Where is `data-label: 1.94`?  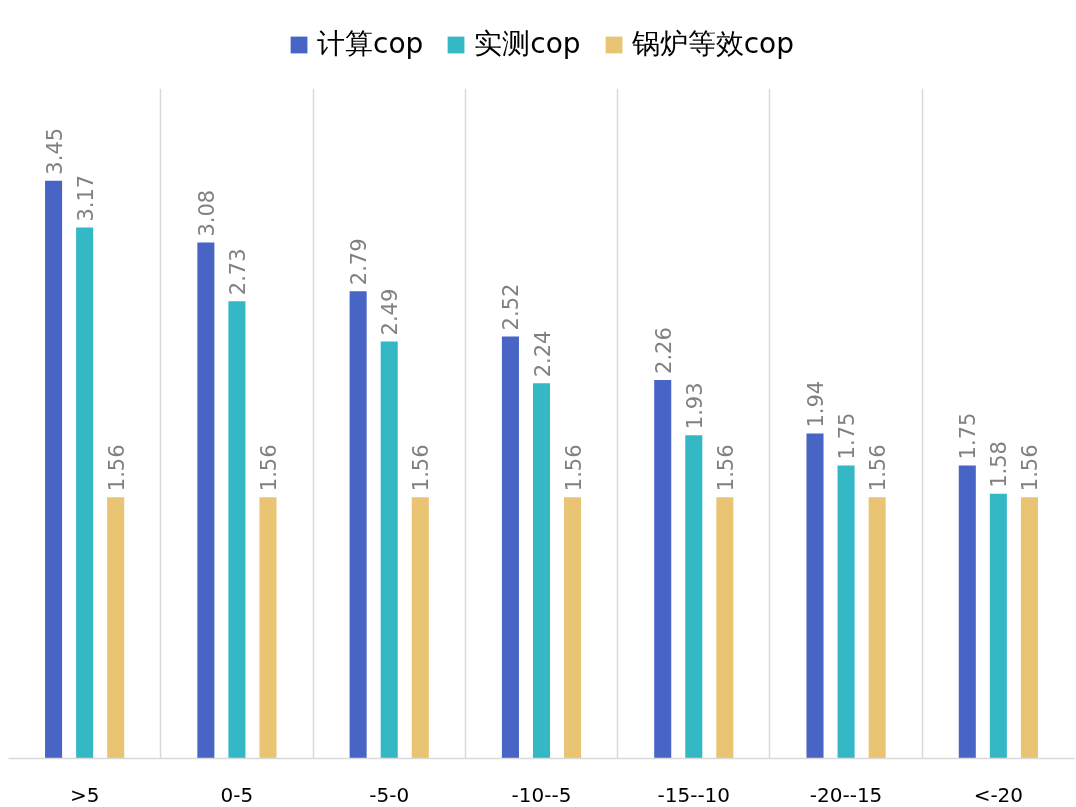 data-label: 1.94 is located at coordinates (816, 404).